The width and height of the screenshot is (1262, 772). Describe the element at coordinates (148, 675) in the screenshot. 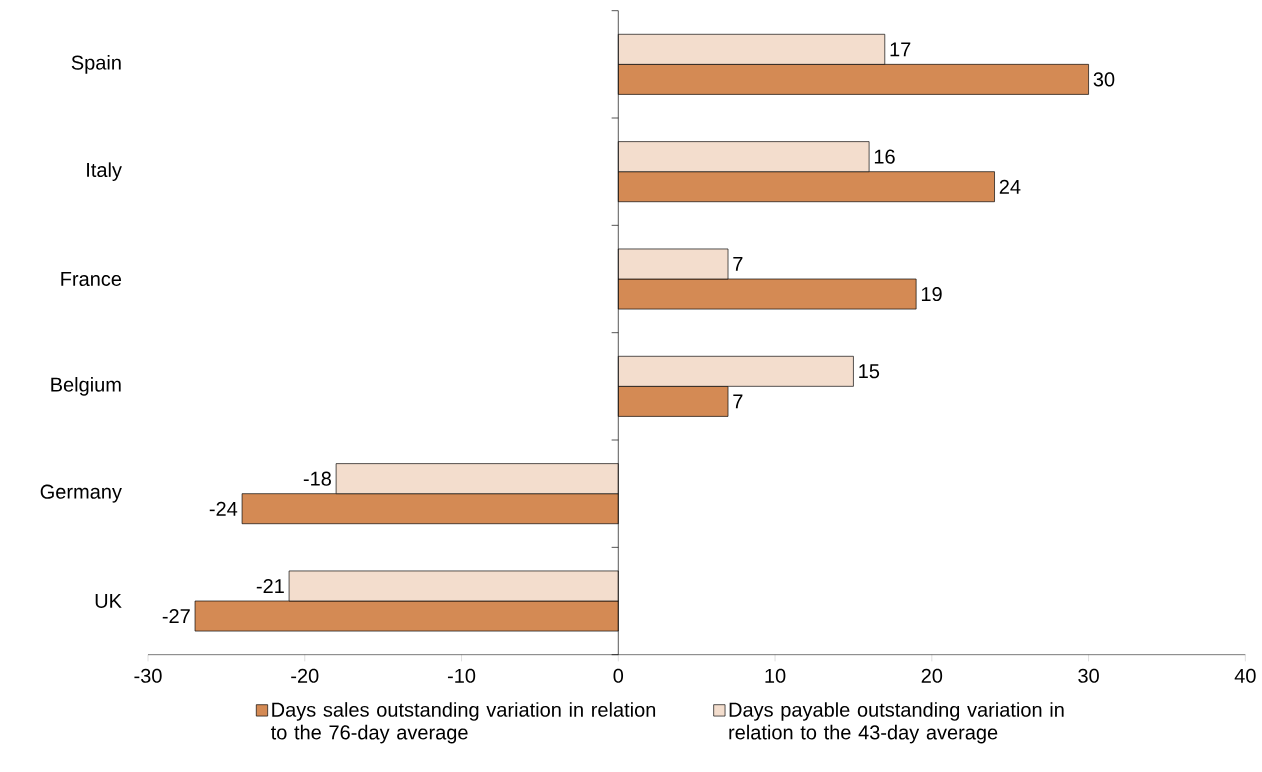

I see `x-tick-label: -30` at that location.